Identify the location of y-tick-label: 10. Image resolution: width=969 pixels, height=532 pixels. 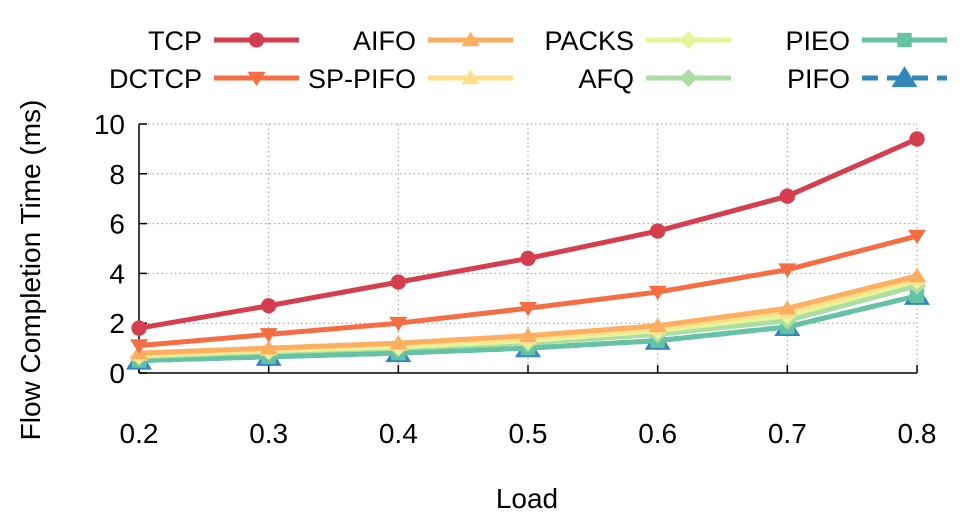
(109, 124).